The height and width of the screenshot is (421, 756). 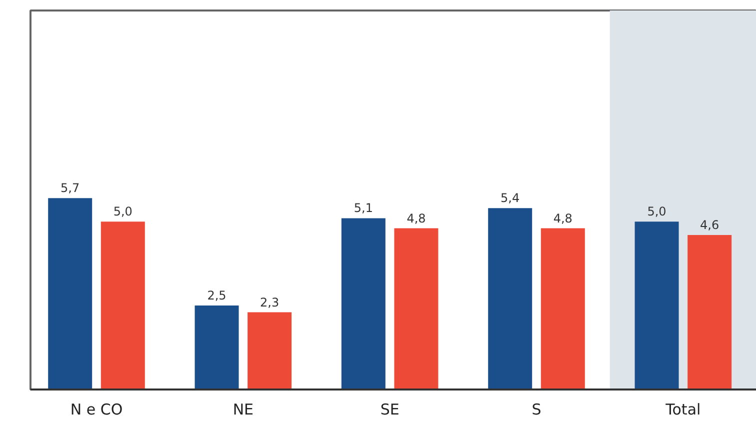 I want to click on x-tick-label: SE, so click(x=390, y=409).